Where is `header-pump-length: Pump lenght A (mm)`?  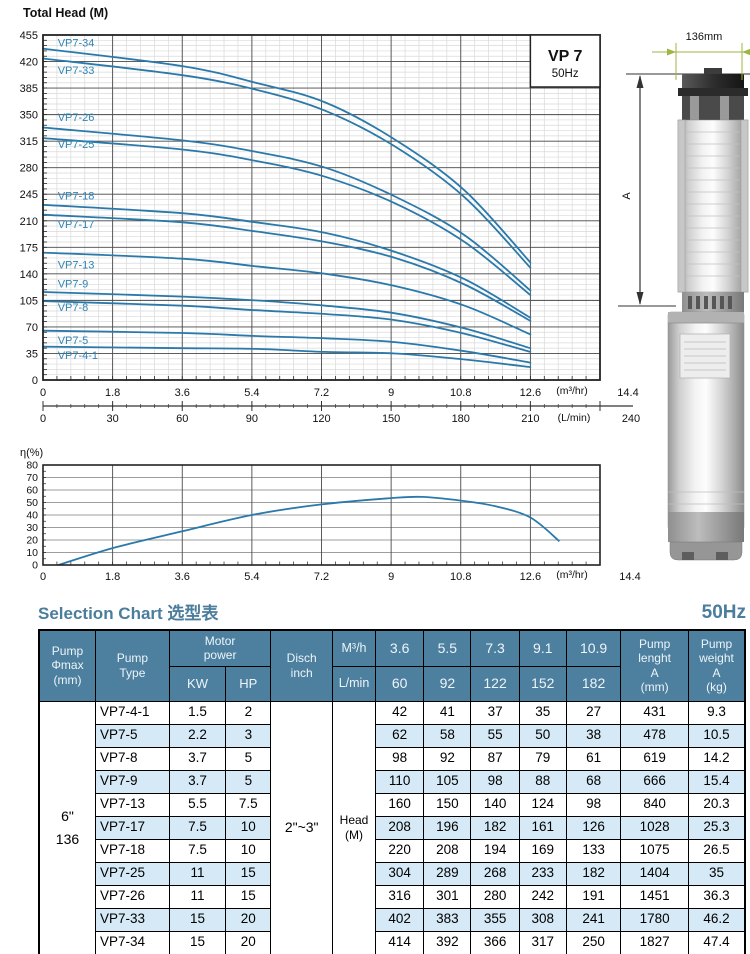 header-pump-length: Pump lenght A (mm) is located at coordinates (654, 665).